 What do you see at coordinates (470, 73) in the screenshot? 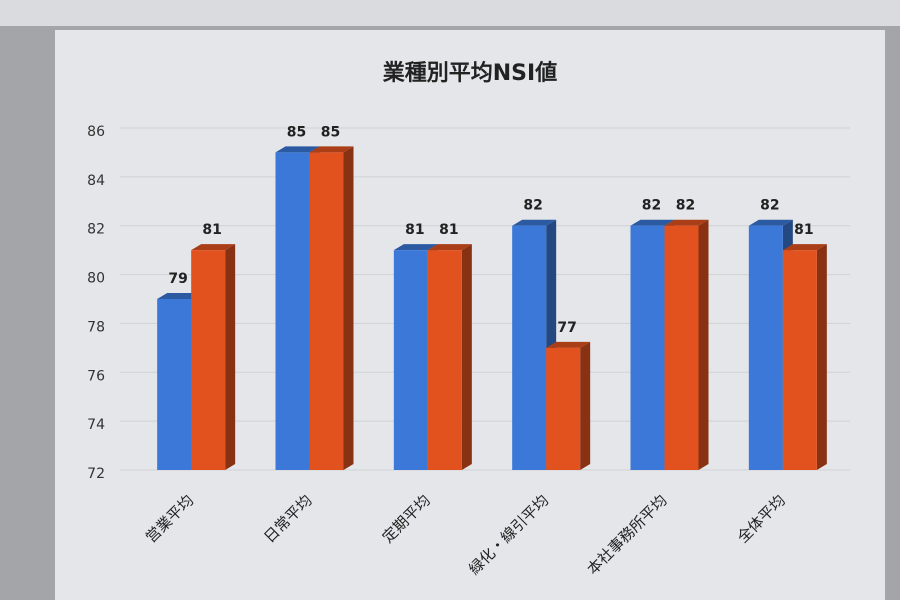
I see `chart-title: 業種別平均NSI値` at bounding box center [470, 73].